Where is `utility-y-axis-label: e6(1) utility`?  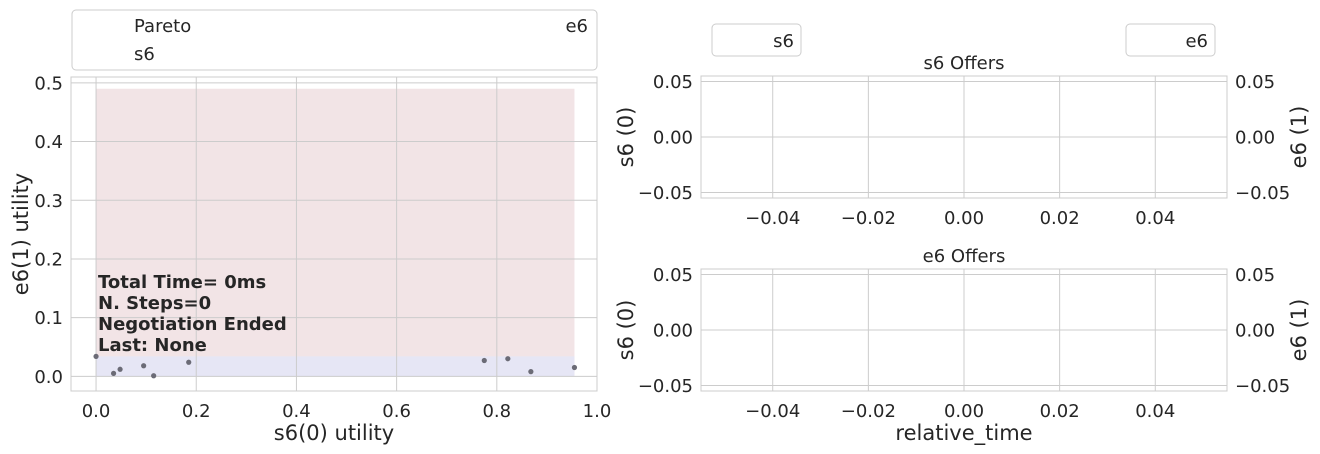 utility-y-axis-label: e6(1) utility is located at coordinates (21, 234).